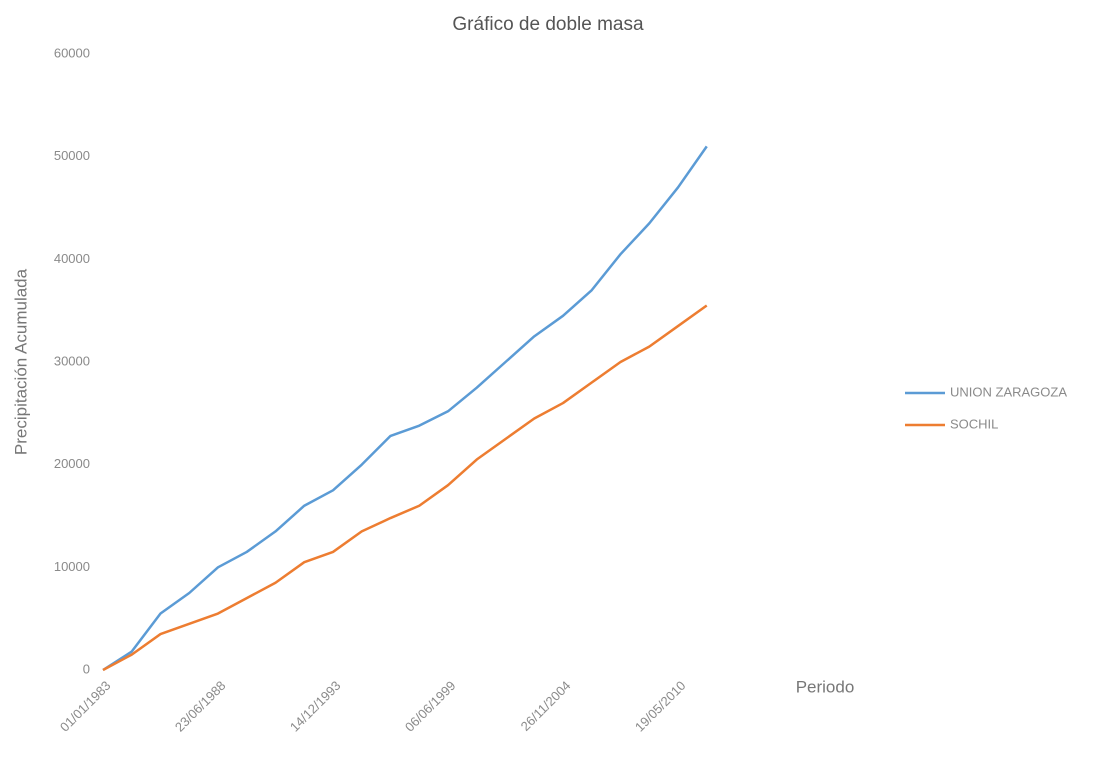 This screenshot has width=1095, height=760. What do you see at coordinates (548, 24) in the screenshot?
I see `chart-title: Gráfico de doble masa` at bounding box center [548, 24].